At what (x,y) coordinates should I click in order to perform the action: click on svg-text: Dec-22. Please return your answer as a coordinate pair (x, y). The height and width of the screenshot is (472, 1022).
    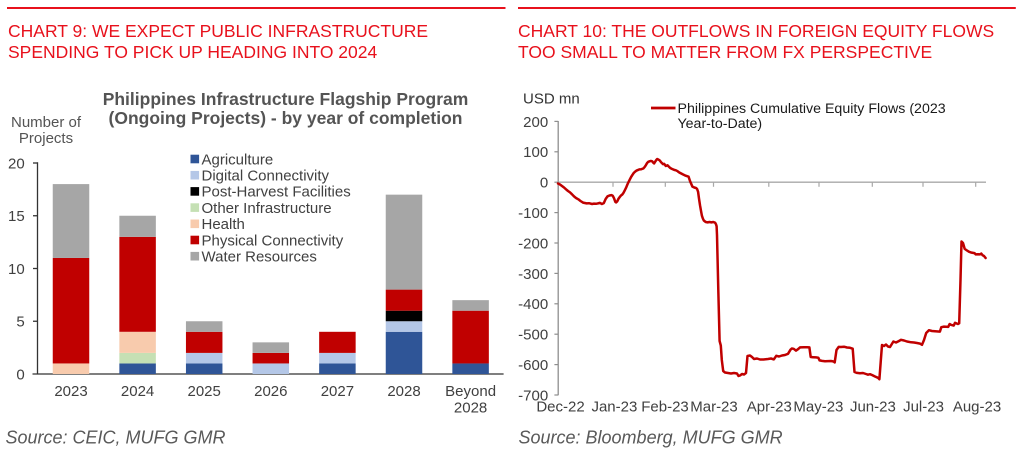
    Looking at the image, I should click on (560, 407).